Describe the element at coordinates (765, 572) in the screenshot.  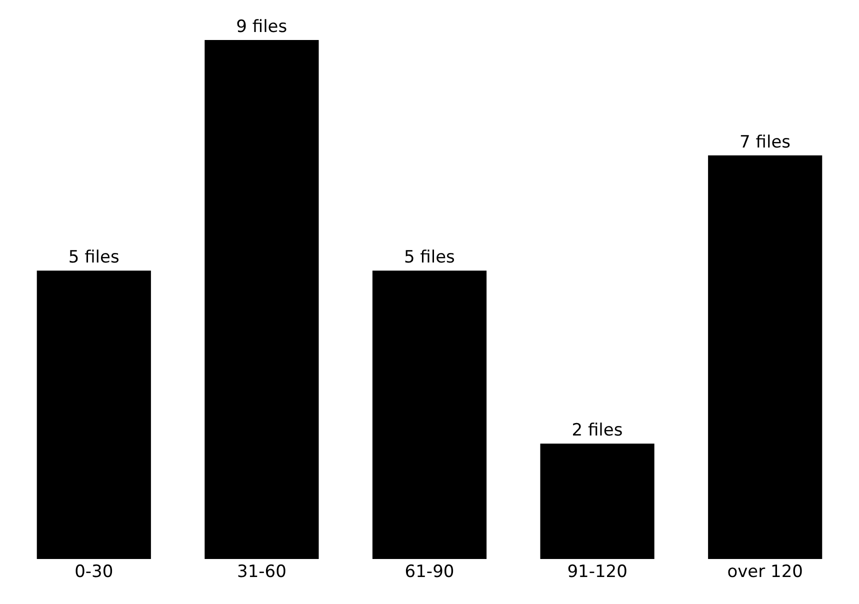
I see `x-tick-label: over 120` at that location.